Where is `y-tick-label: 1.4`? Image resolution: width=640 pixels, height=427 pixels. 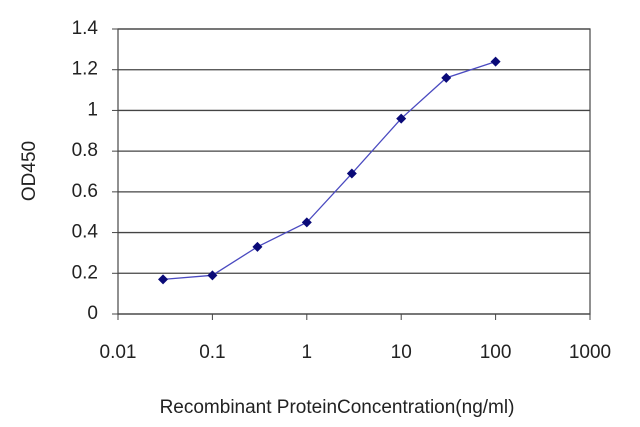
y-tick-label: 1.4 is located at coordinates (85, 28).